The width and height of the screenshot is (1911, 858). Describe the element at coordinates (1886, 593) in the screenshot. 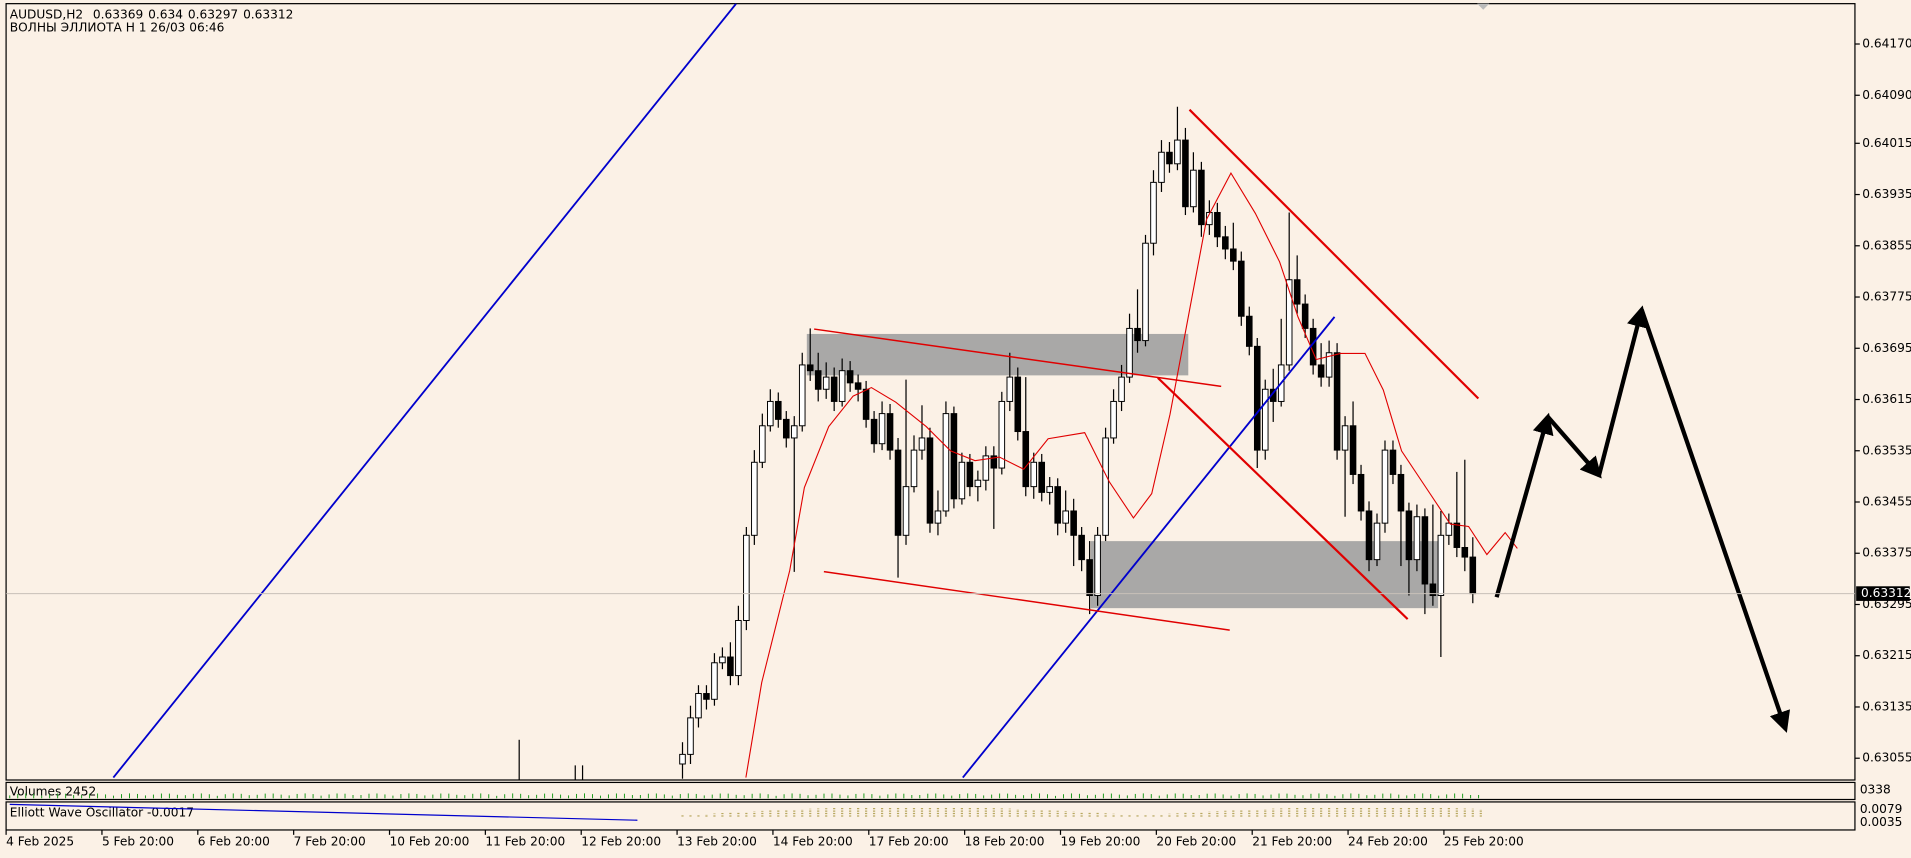

I see `price-label: 0.63312` at that location.